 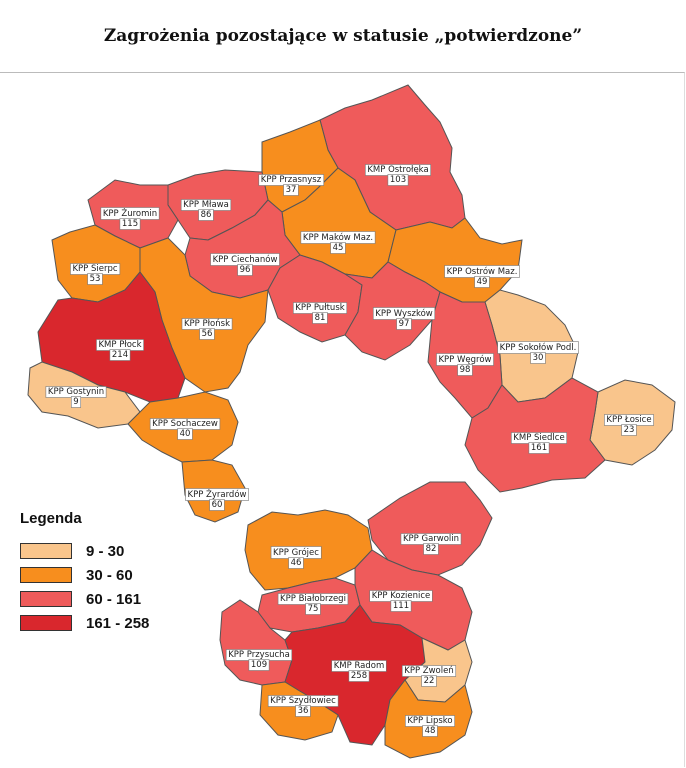 I want to click on district-value: 161, so click(x=539, y=448).